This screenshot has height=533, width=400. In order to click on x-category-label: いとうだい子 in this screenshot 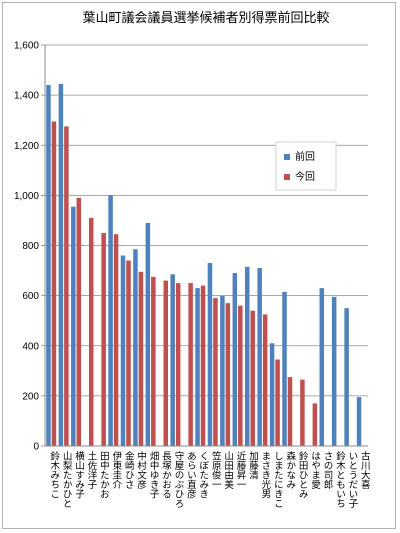, I will do `click(352, 479)`.